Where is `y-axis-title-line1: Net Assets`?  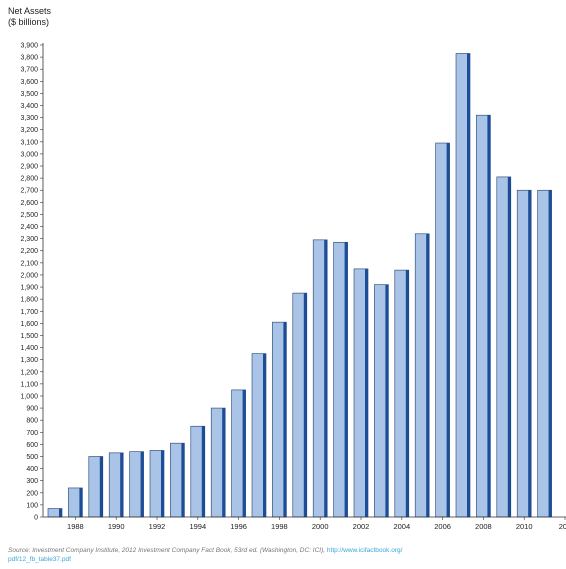
y-axis-title-line1: Net Assets is located at coordinates (30, 11).